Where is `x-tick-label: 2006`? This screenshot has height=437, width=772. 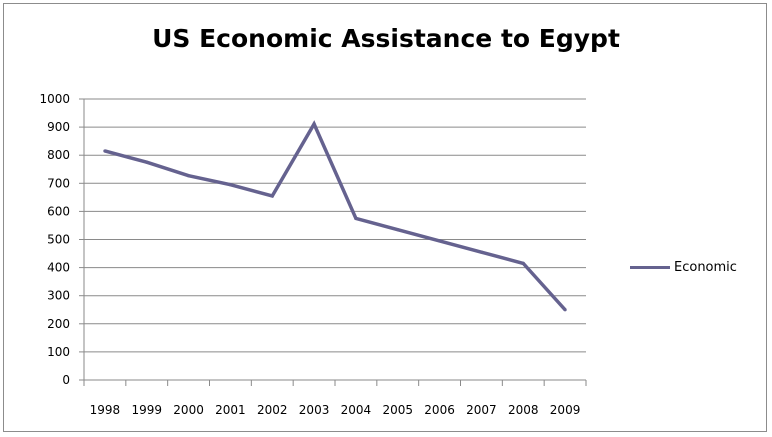
x-tick-label: 2006 is located at coordinates (439, 410).